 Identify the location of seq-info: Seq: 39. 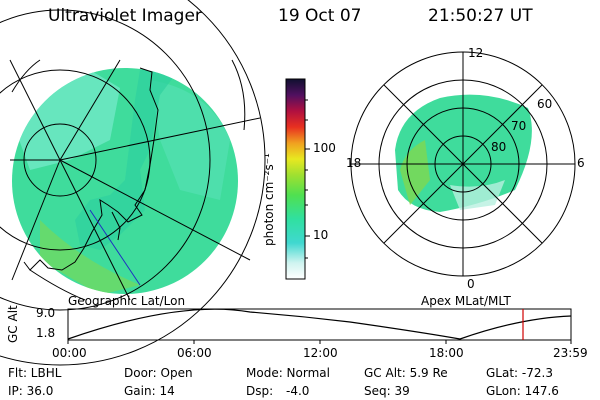
(387, 391).